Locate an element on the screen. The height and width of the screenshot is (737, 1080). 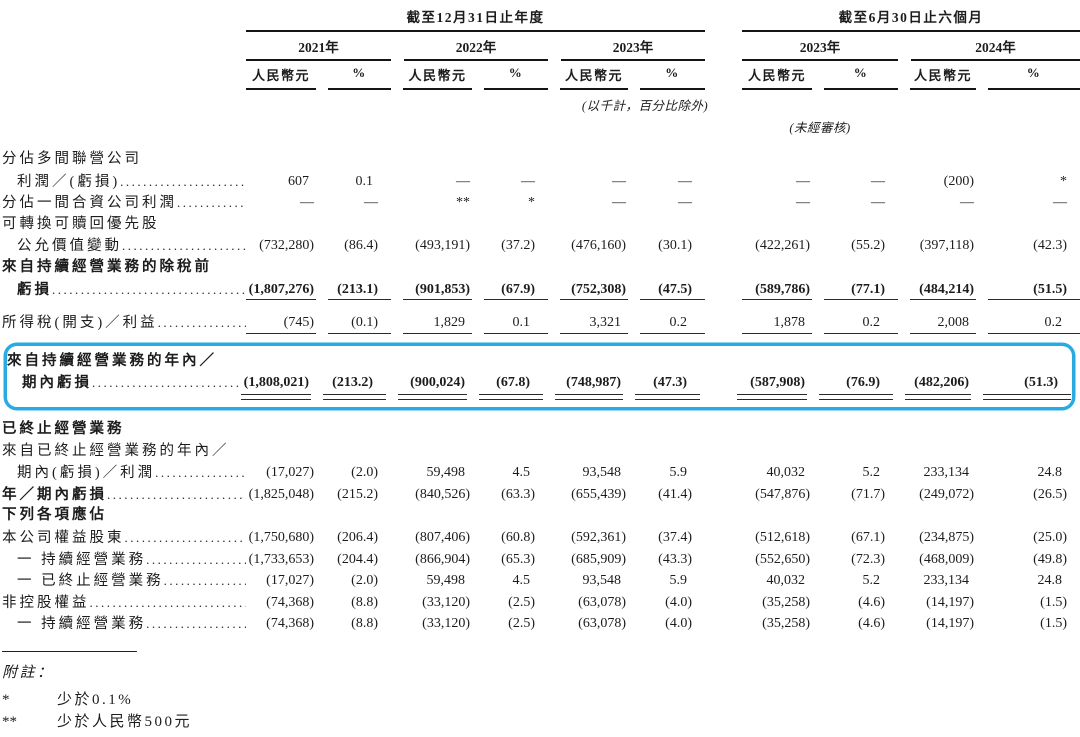
value-h1-2024-pct: * is located at coordinates (1063, 181).